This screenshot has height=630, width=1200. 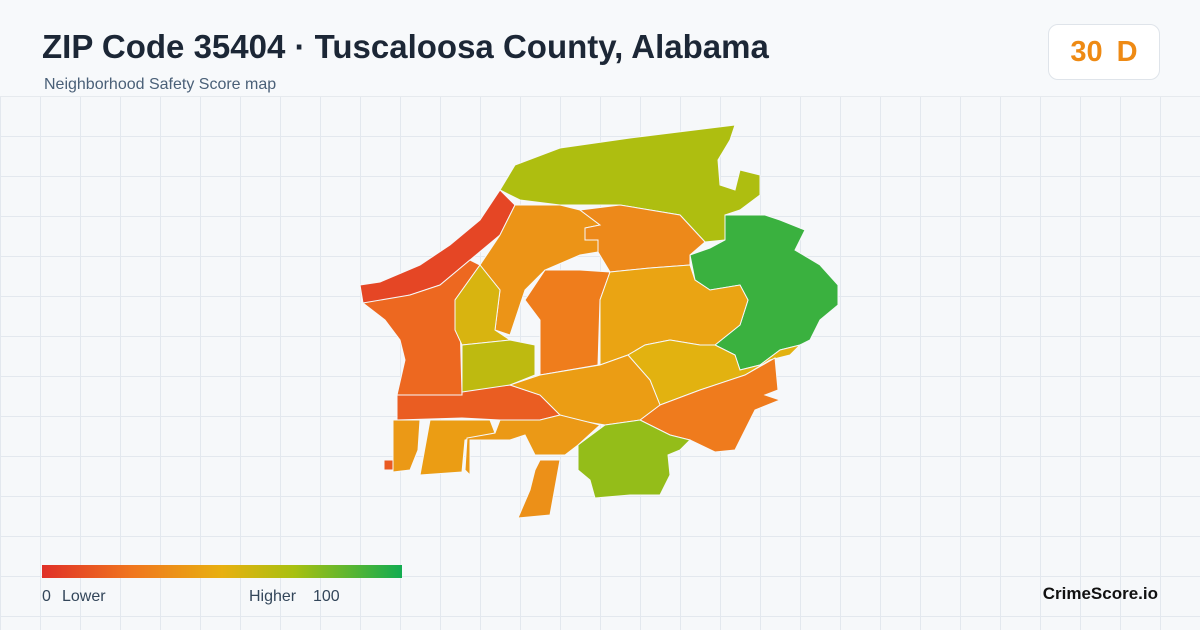 What do you see at coordinates (1100, 593) in the screenshot?
I see `brand: CrimeScore.io` at bounding box center [1100, 593].